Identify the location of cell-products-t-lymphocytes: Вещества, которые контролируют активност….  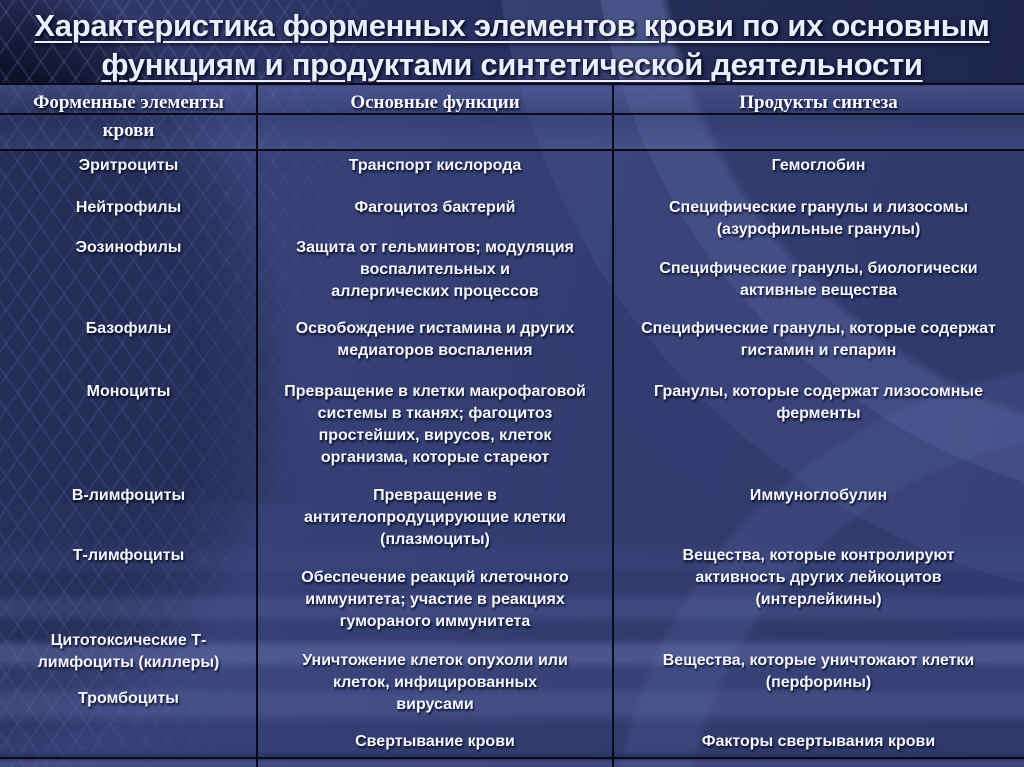
(818, 577).